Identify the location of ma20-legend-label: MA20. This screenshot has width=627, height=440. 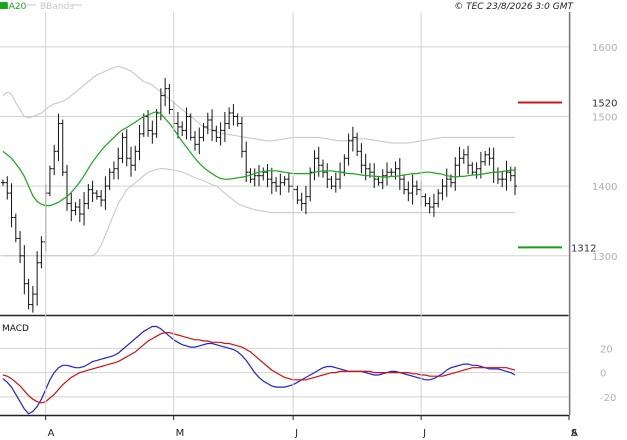
(14, 7).